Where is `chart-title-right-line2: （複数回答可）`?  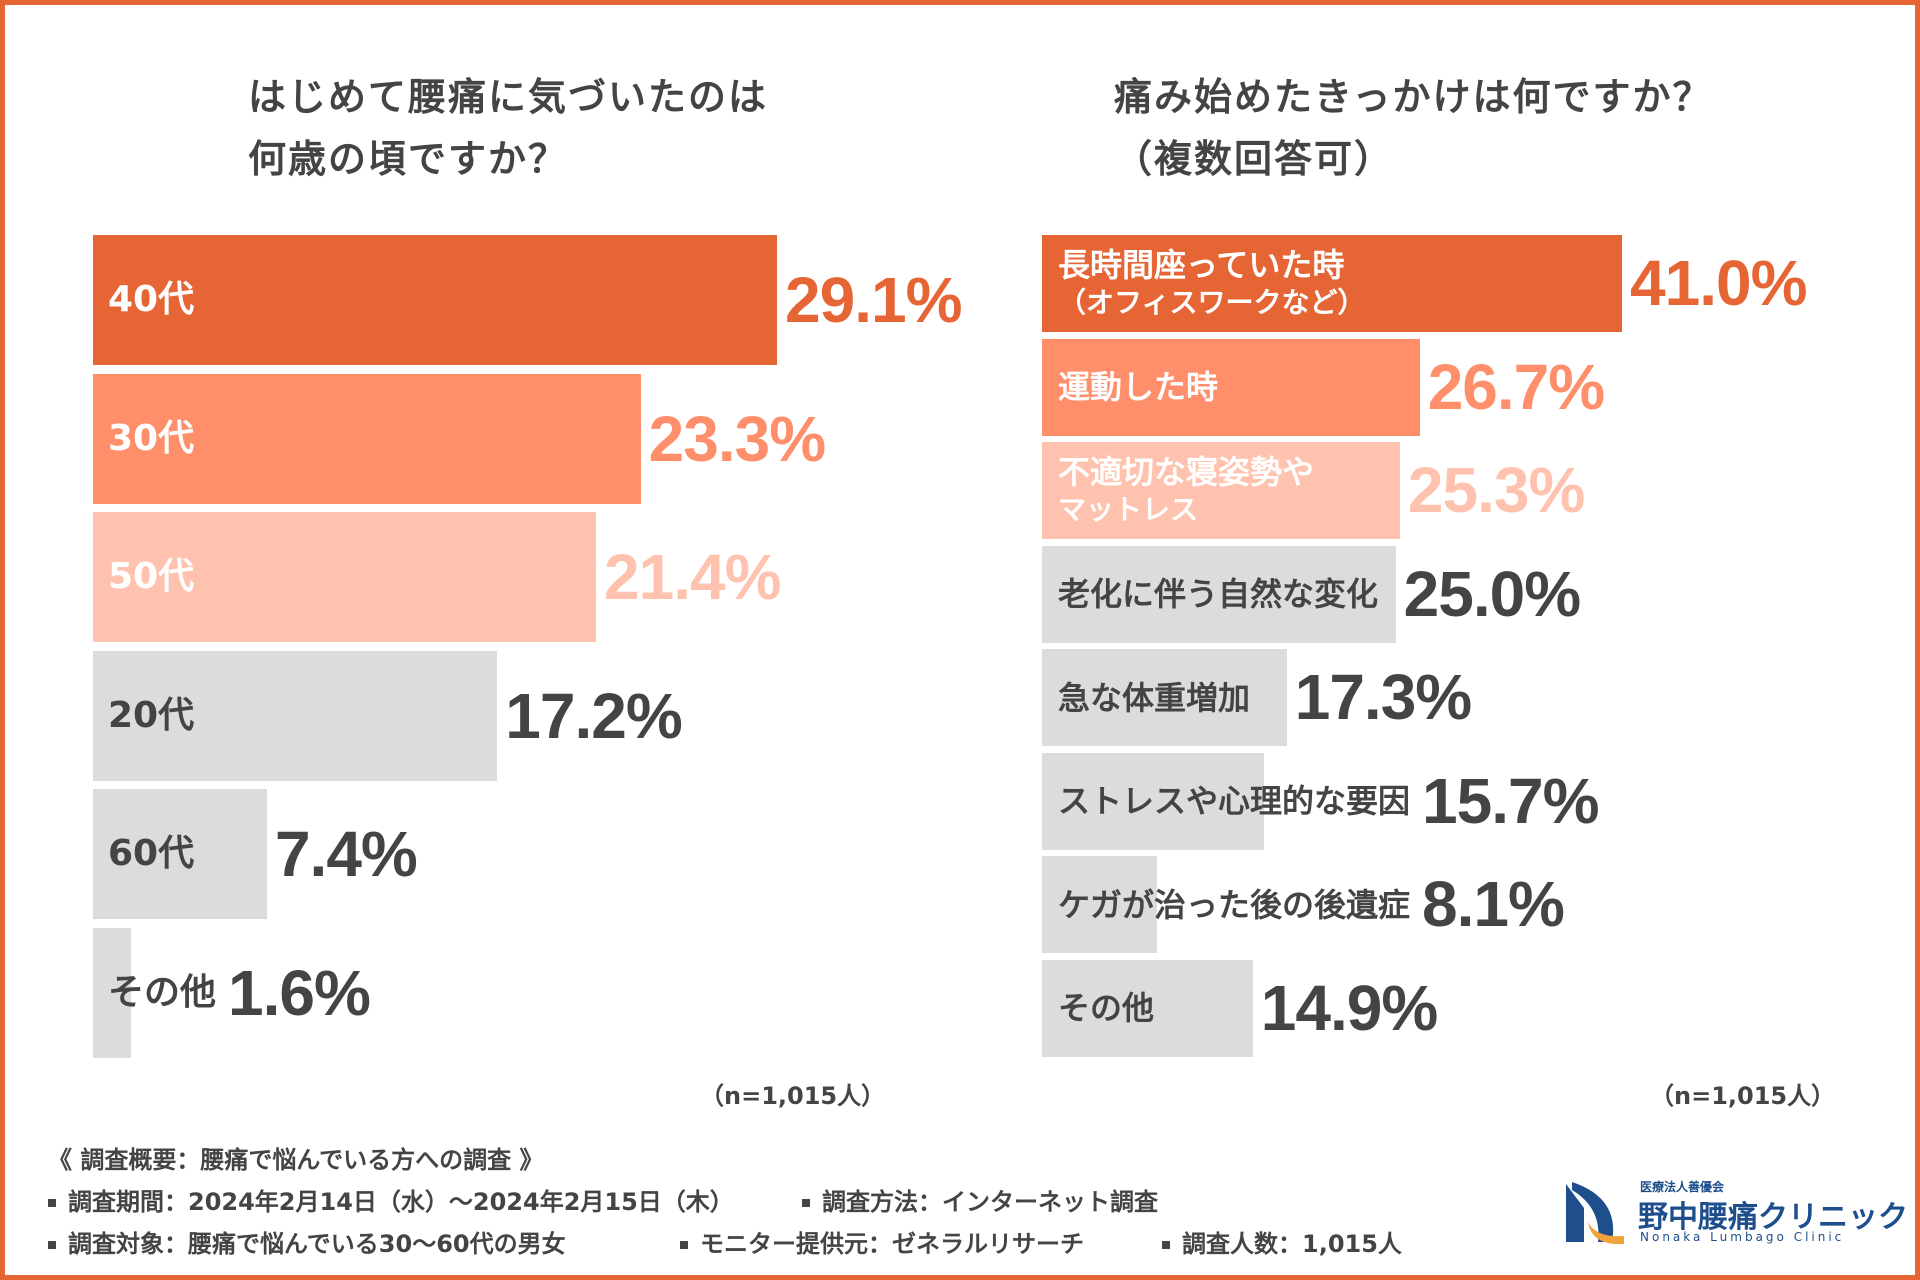
chart-title-right-line2: （複数回答可） is located at coordinates (1254, 159).